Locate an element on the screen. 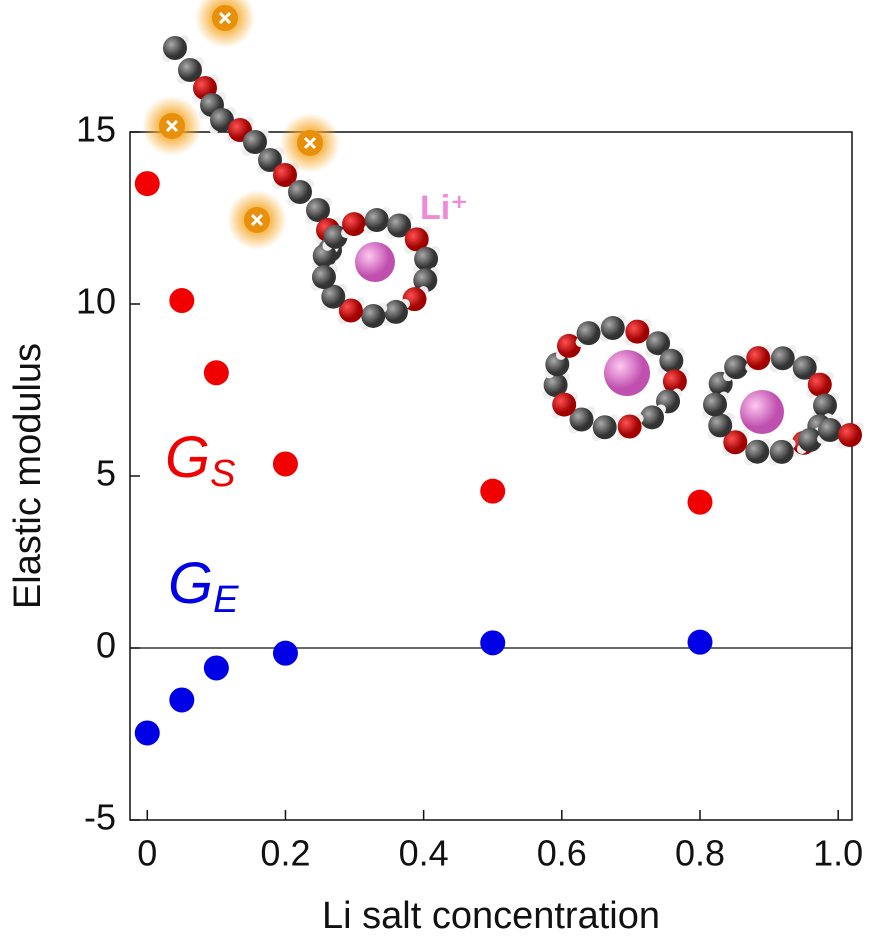 This screenshot has width=884, height=949. y-tick-label: -5 is located at coordinates (100, 817).